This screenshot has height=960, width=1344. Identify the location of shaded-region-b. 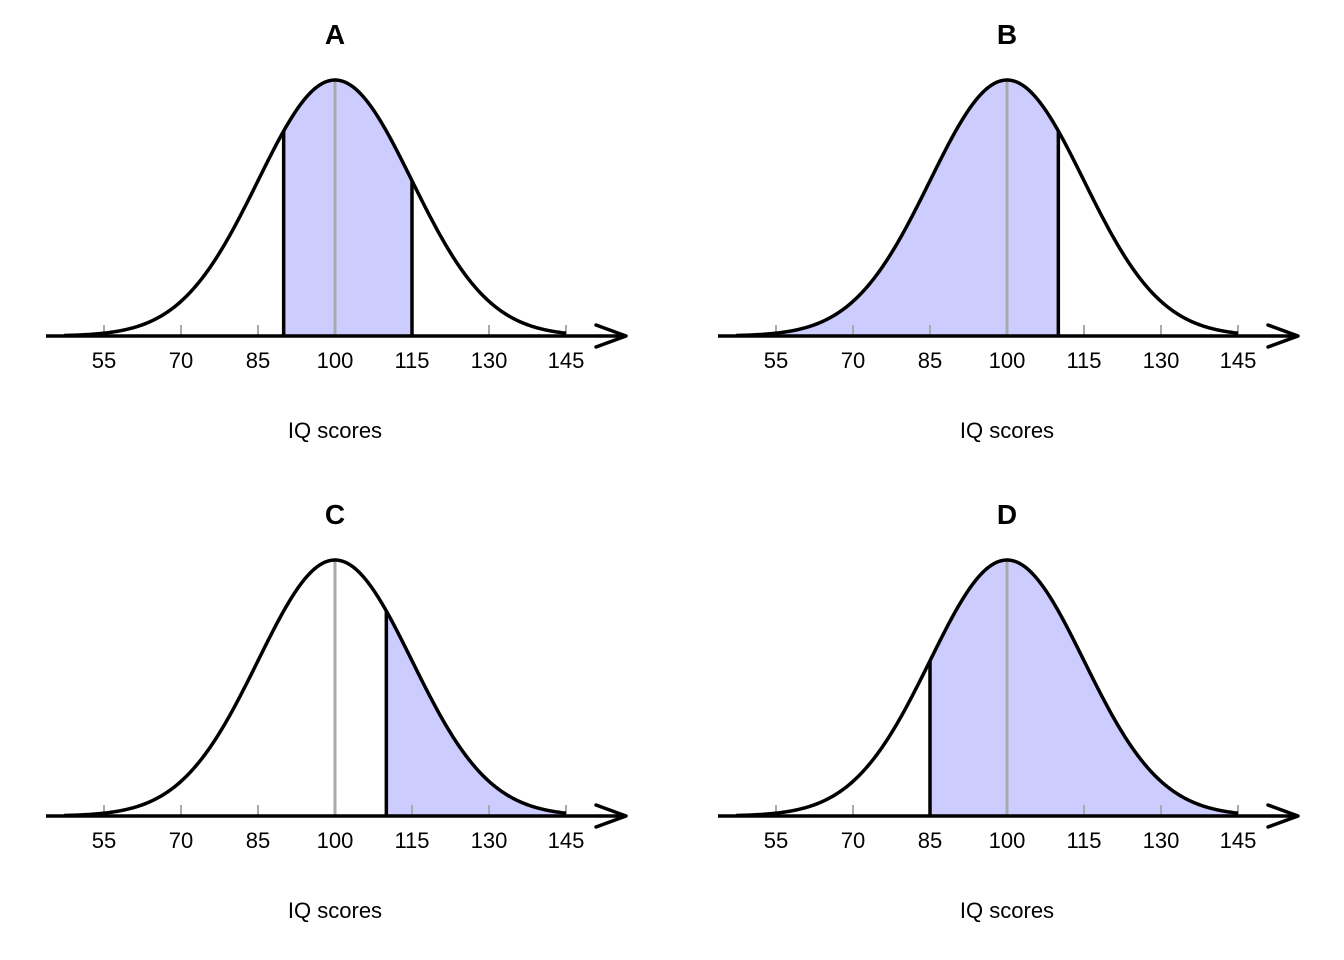
(897, 208).